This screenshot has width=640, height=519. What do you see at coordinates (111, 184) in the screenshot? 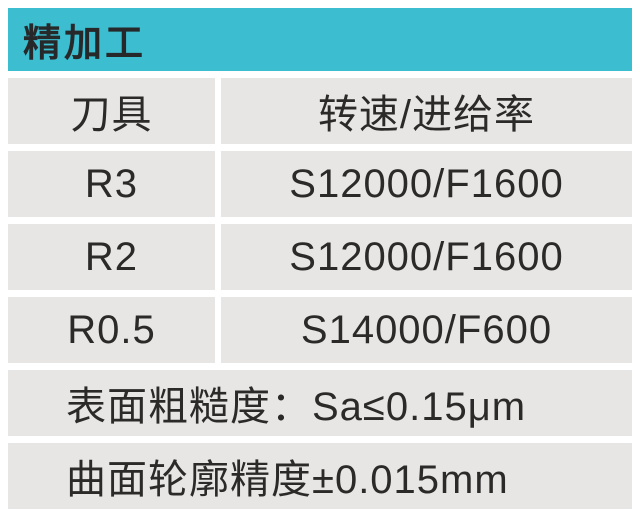
I see `table-row-tool: R3` at bounding box center [111, 184].